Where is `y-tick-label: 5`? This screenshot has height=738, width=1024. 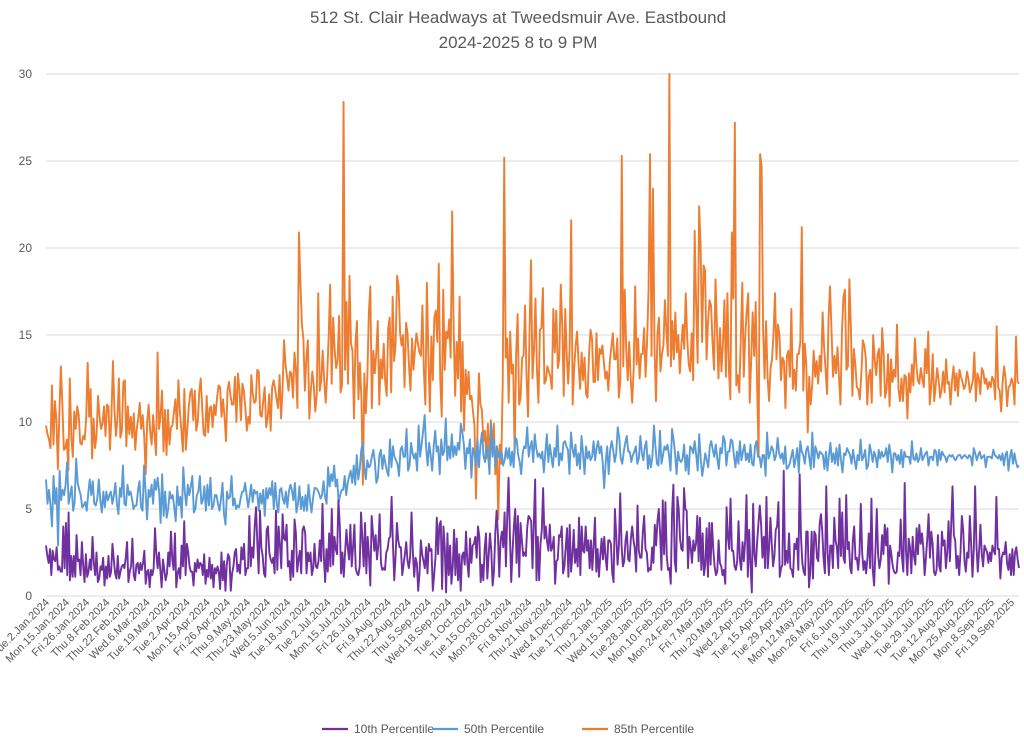 y-tick-label: 5 is located at coordinates (28, 509).